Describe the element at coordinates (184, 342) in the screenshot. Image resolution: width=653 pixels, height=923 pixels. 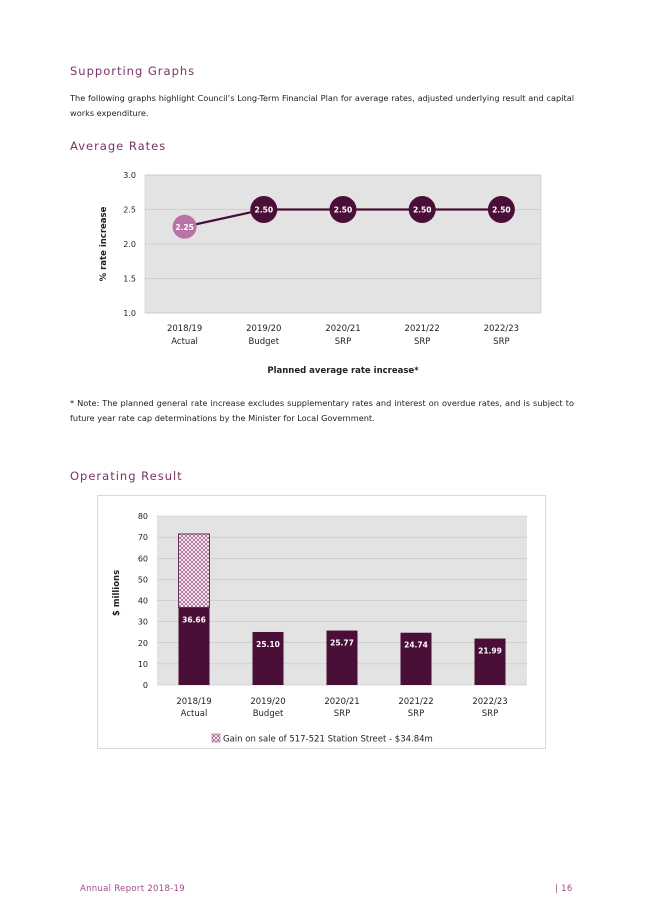
I see `rates-x-tick-sublabel: Actual` at that location.